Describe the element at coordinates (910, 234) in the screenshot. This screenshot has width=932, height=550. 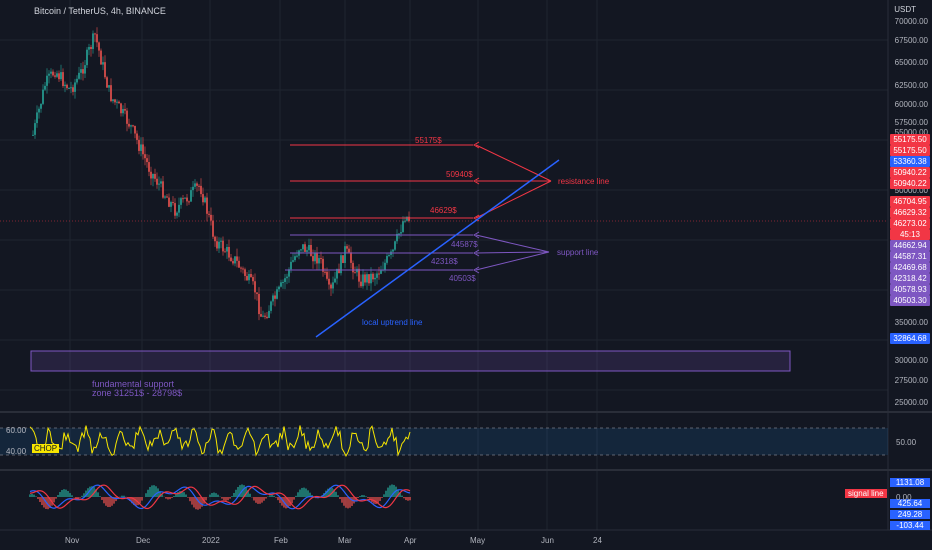
I see `price-tag: 45:13` at that location.